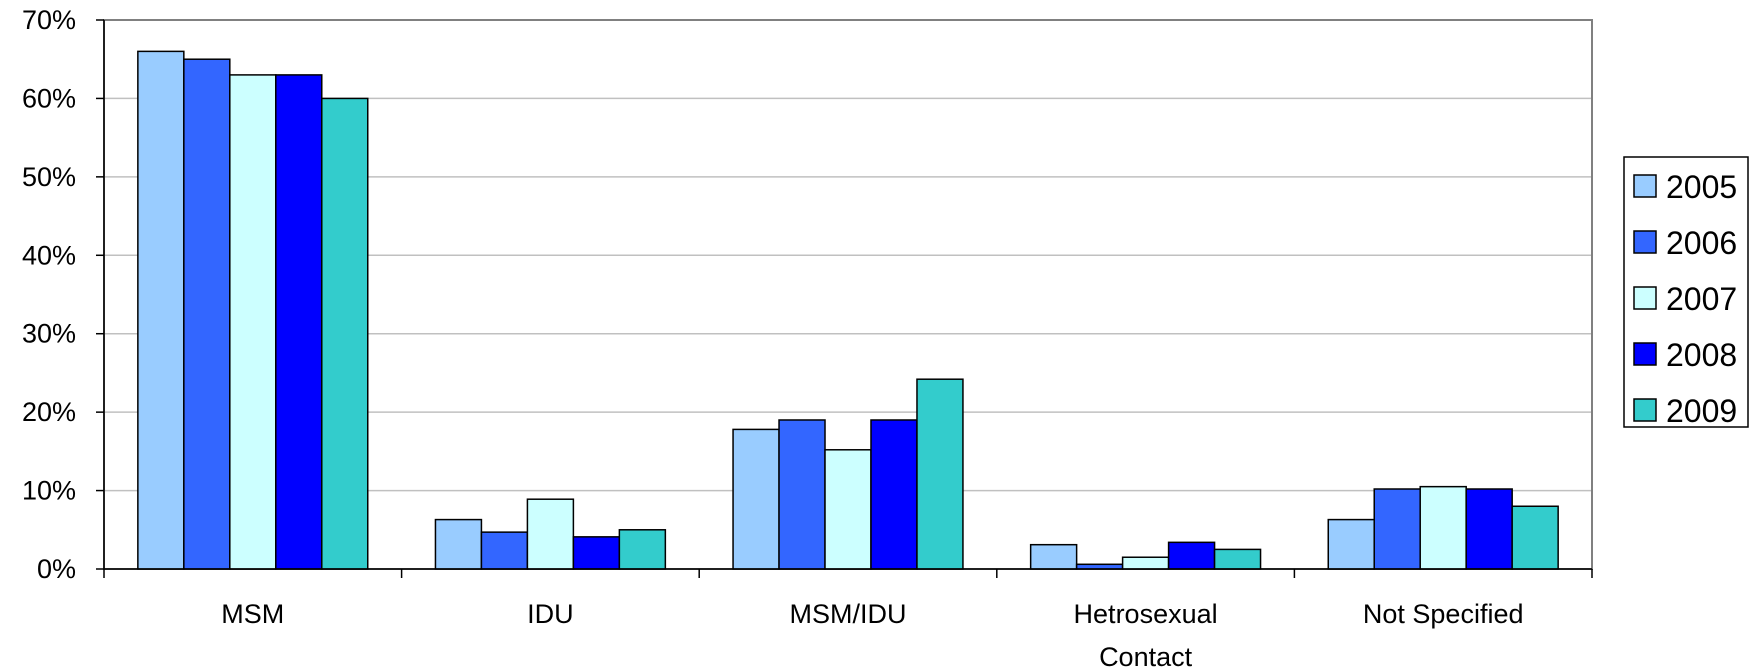 Image resolution: width=1758 pixels, height=672 pixels. What do you see at coordinates (642, 549) in the screenshot?
I see `bar-2009-cat1` at bounding box center [642, 549].